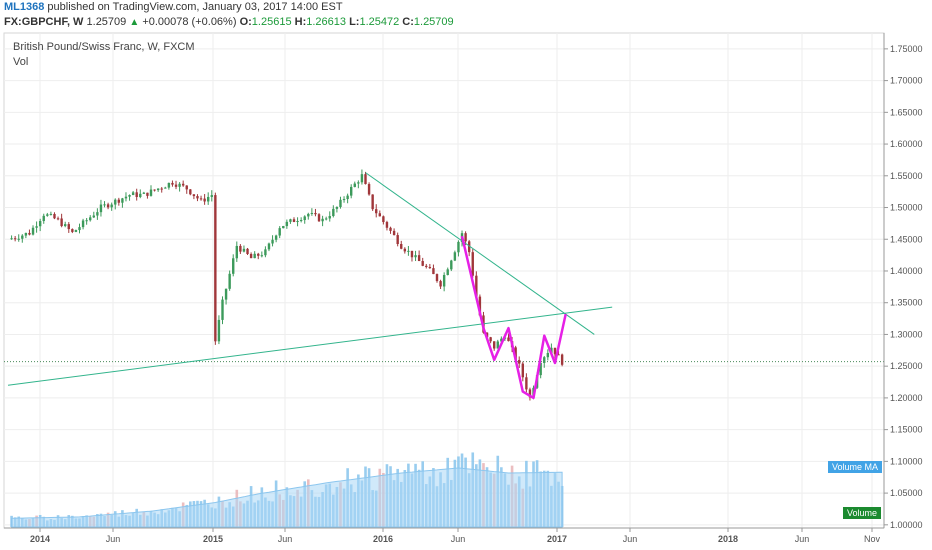  What do you see at coordinates (906, 208) in the screenshot?
I see `y-tick-label: 1.50000` at bounding box center [906, 208].